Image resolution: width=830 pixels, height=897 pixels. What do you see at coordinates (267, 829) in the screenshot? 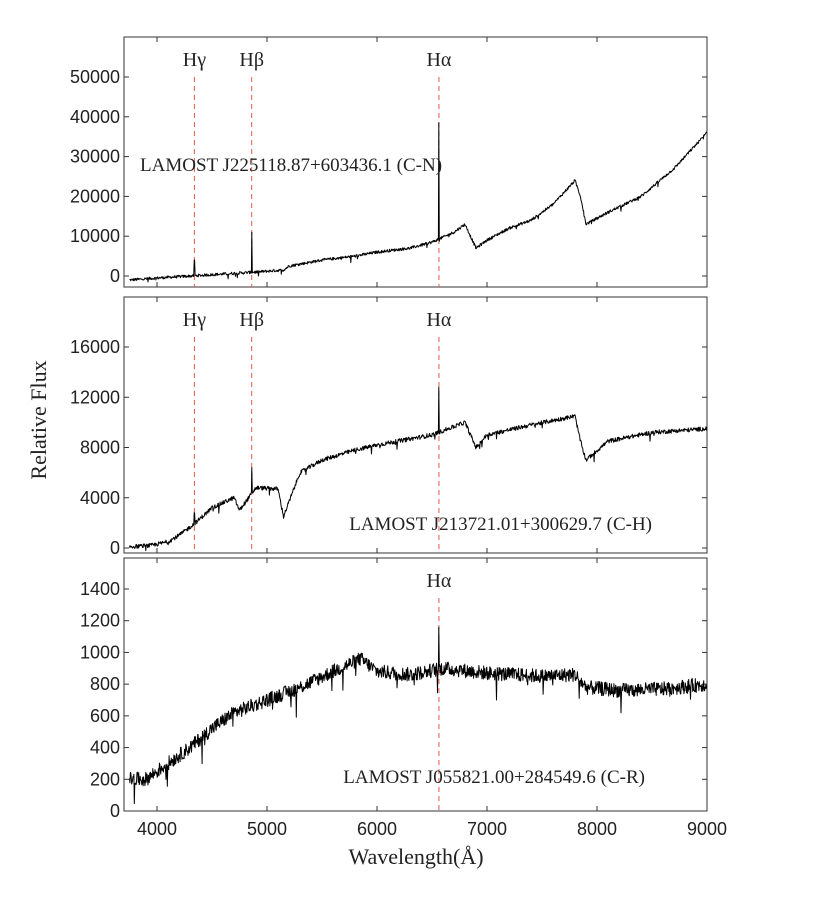
I see `x-tick-label: 5000` at bounding box center [267, 829].